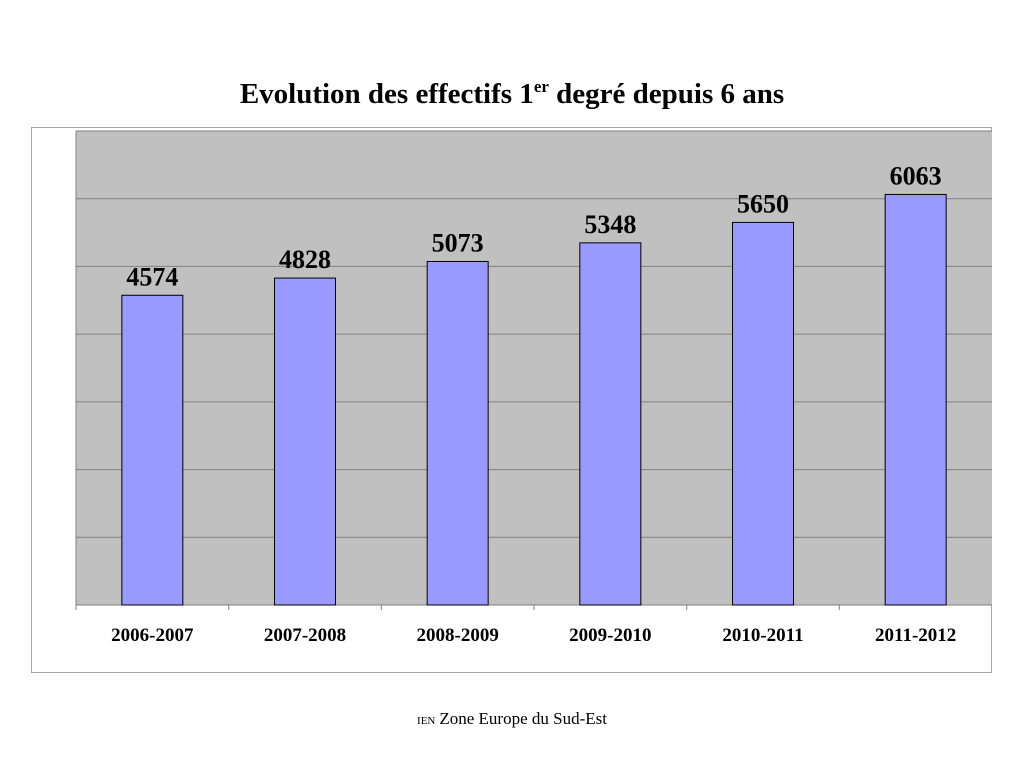 Image resolution: width=1024 pixels, height=768 pixels. Describe the element at coordinates (386, 94) in the screenshot. I see `chart-title-main: Evolution des effectifs 1` at that location.